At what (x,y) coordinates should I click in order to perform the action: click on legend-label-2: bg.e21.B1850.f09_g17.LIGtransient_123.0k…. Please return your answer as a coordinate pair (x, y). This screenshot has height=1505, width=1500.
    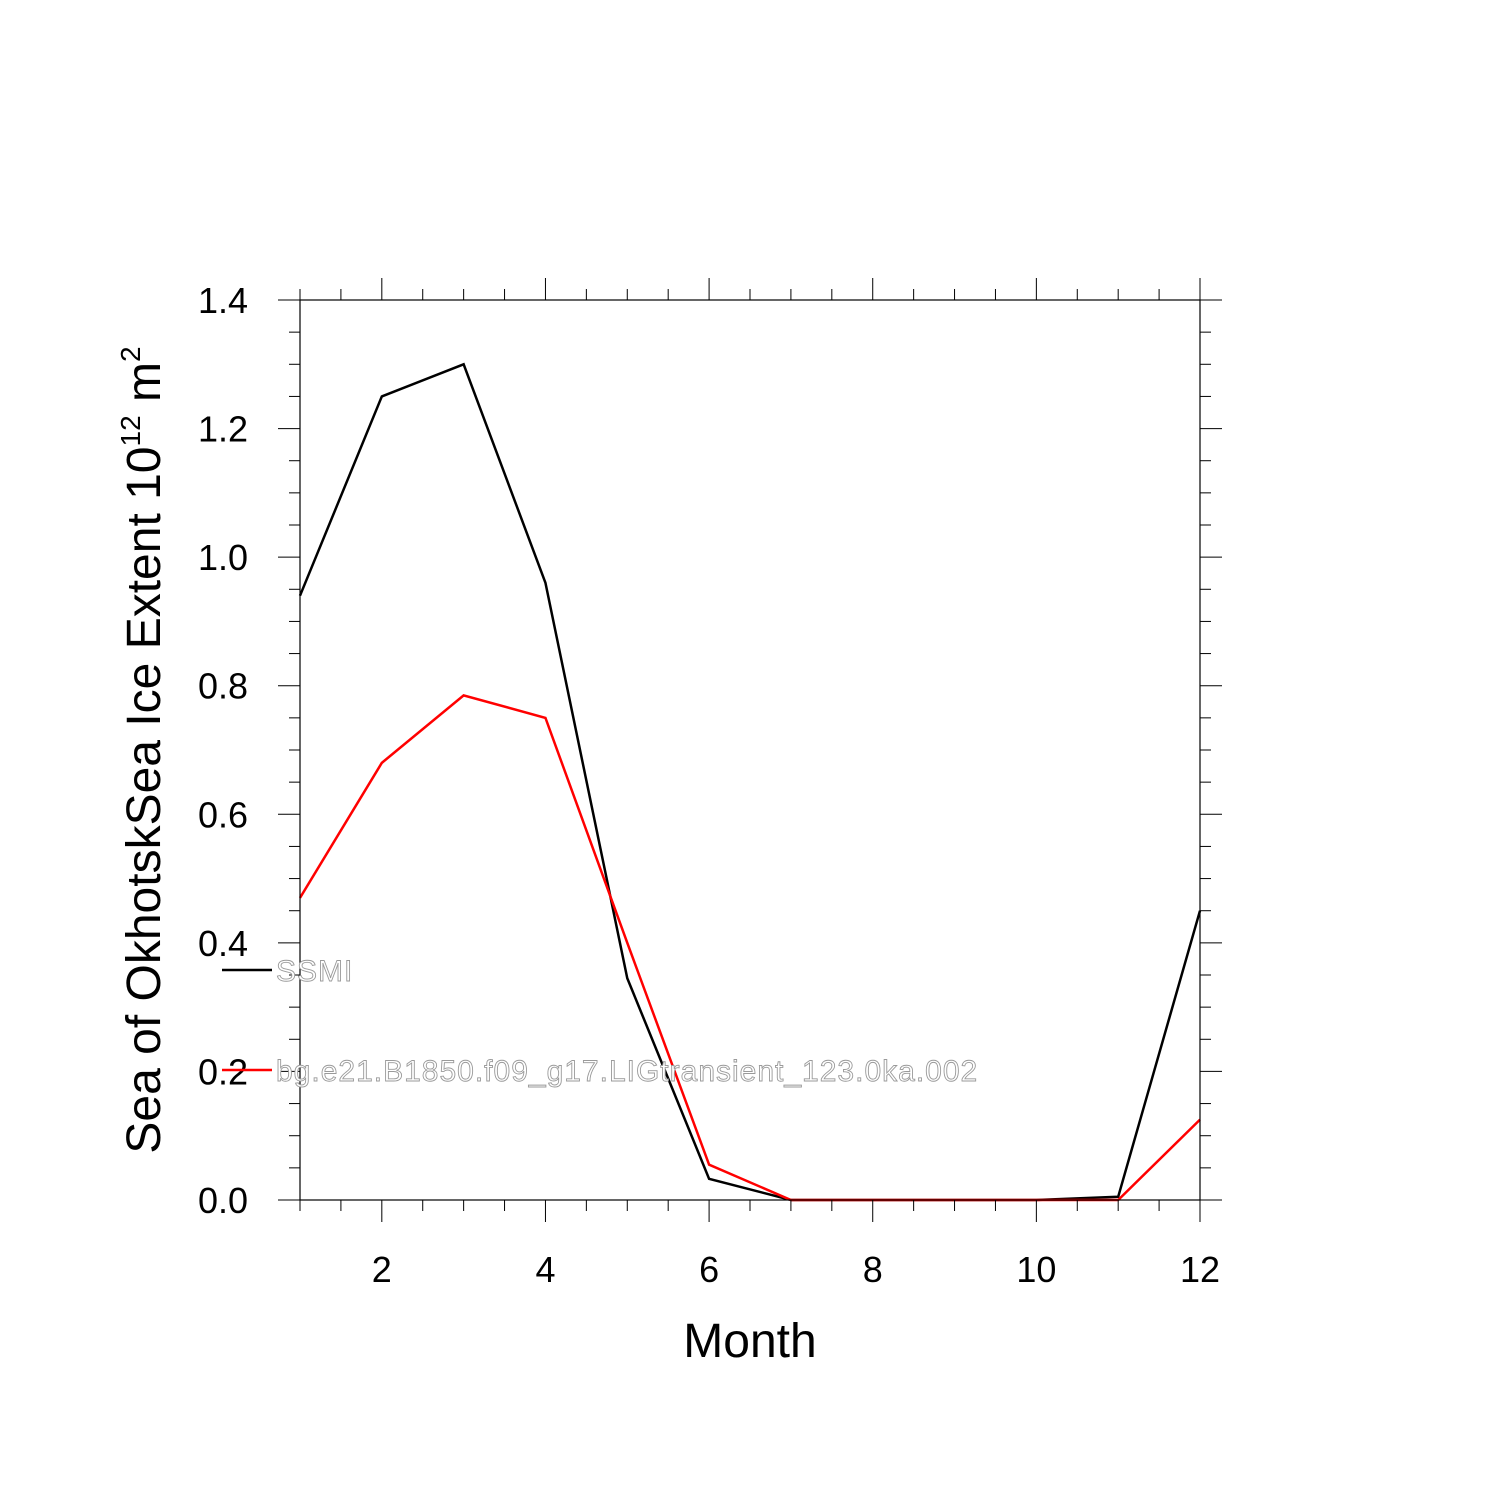
    Looking at the image, I should click on (627, 1071).